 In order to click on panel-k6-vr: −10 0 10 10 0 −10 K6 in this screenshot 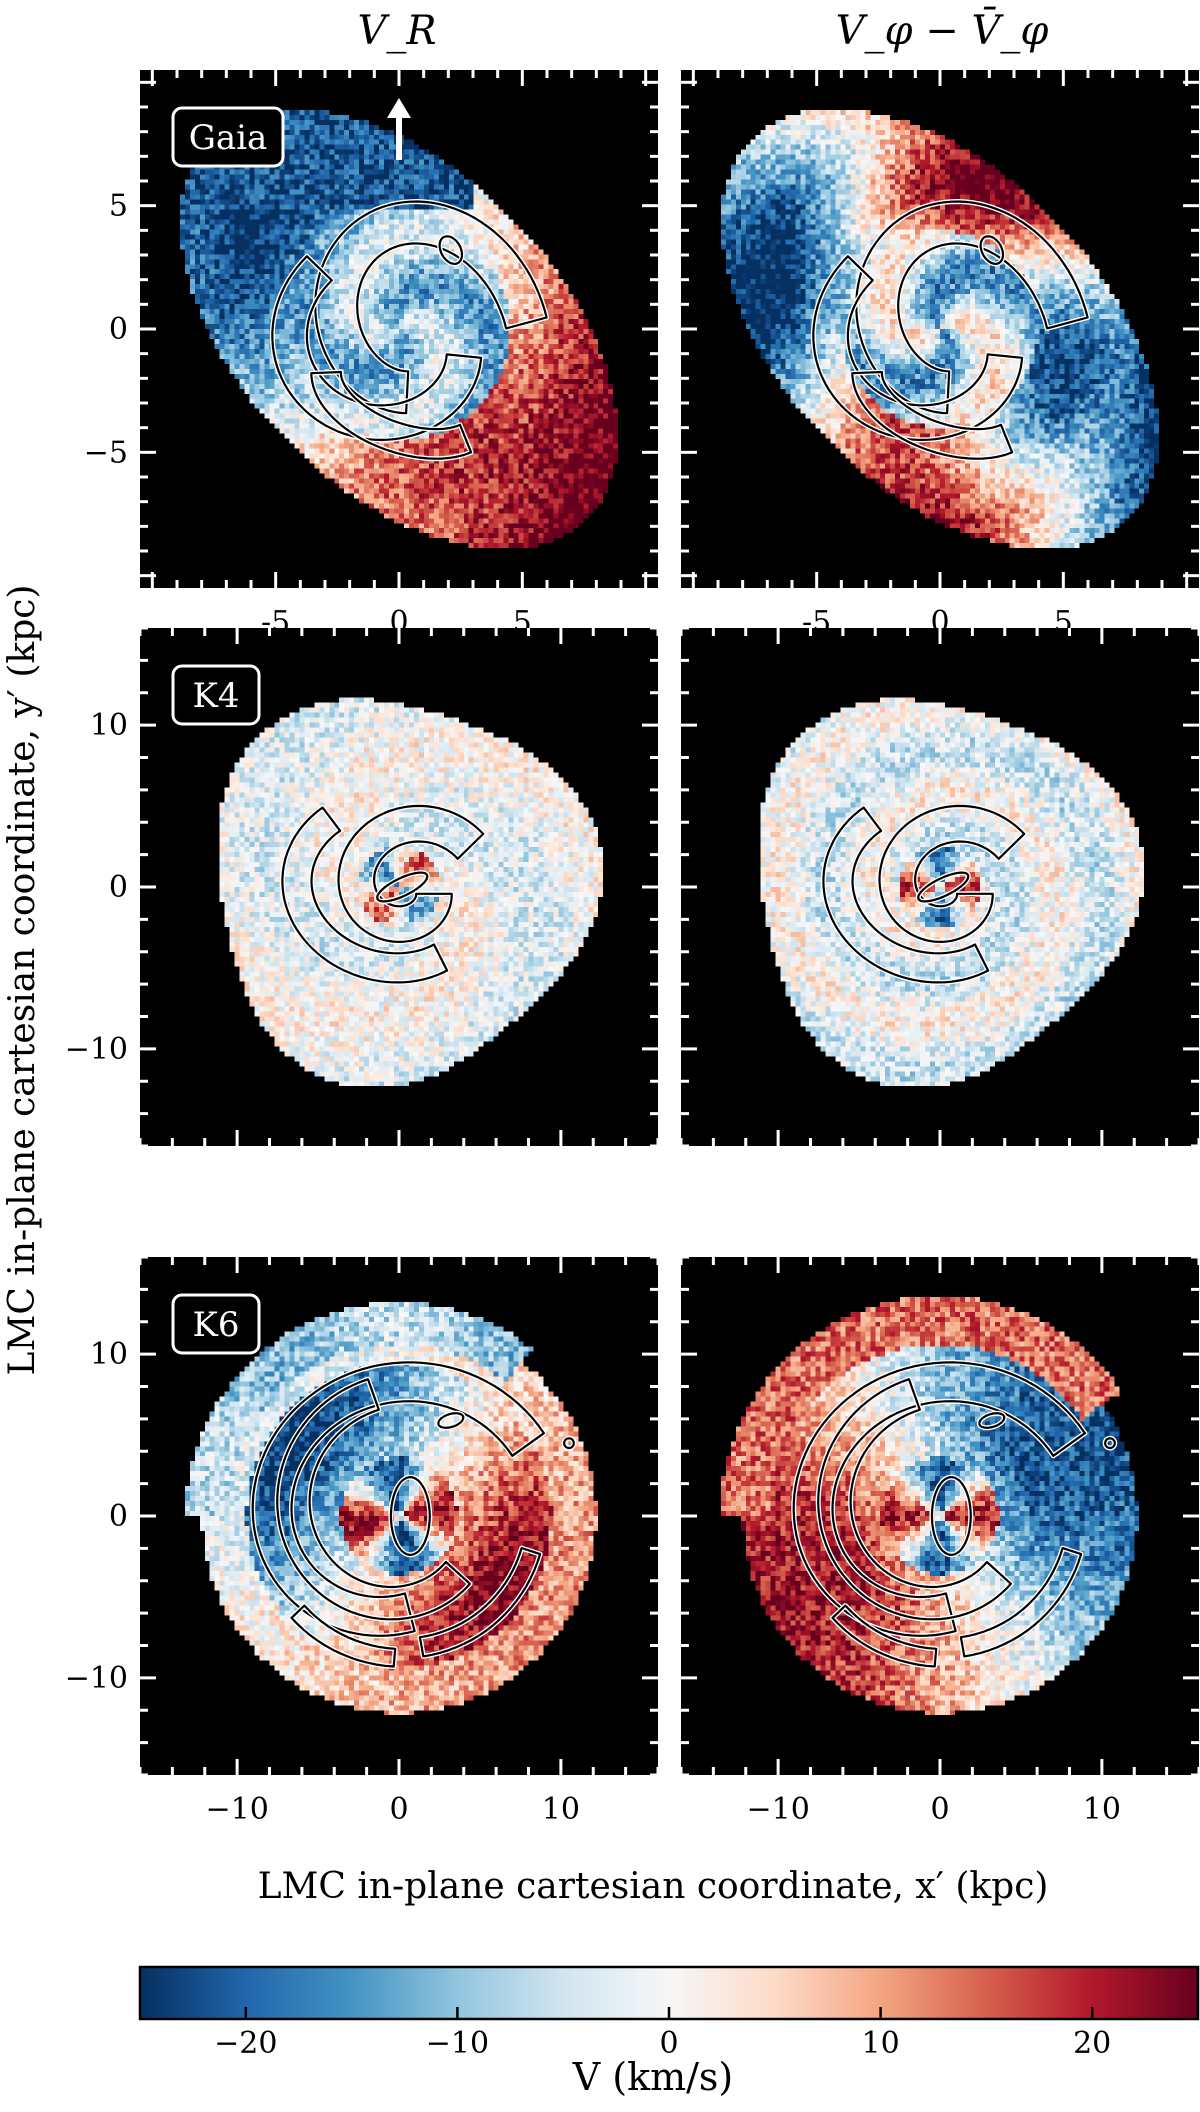, I will do `click(362, 1541)`.